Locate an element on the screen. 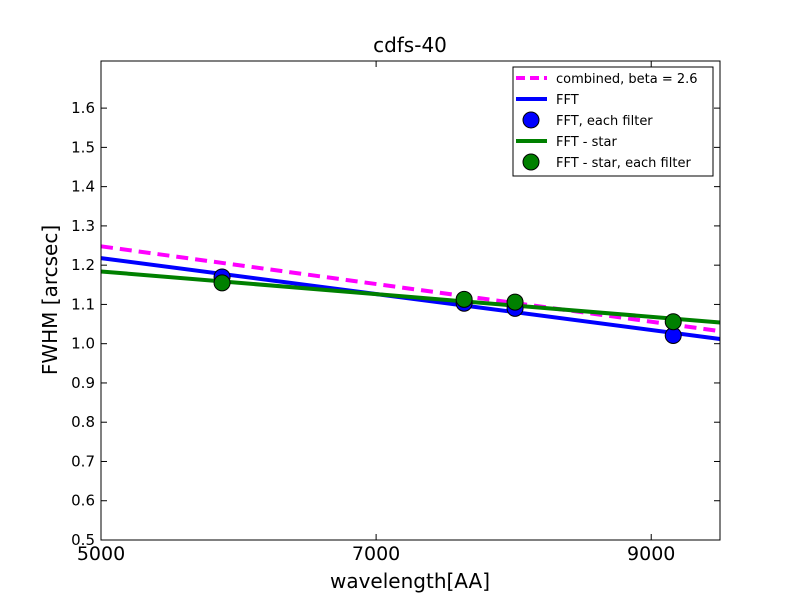  y-tick-label: 1.6 is located at coordinates (83, 108).